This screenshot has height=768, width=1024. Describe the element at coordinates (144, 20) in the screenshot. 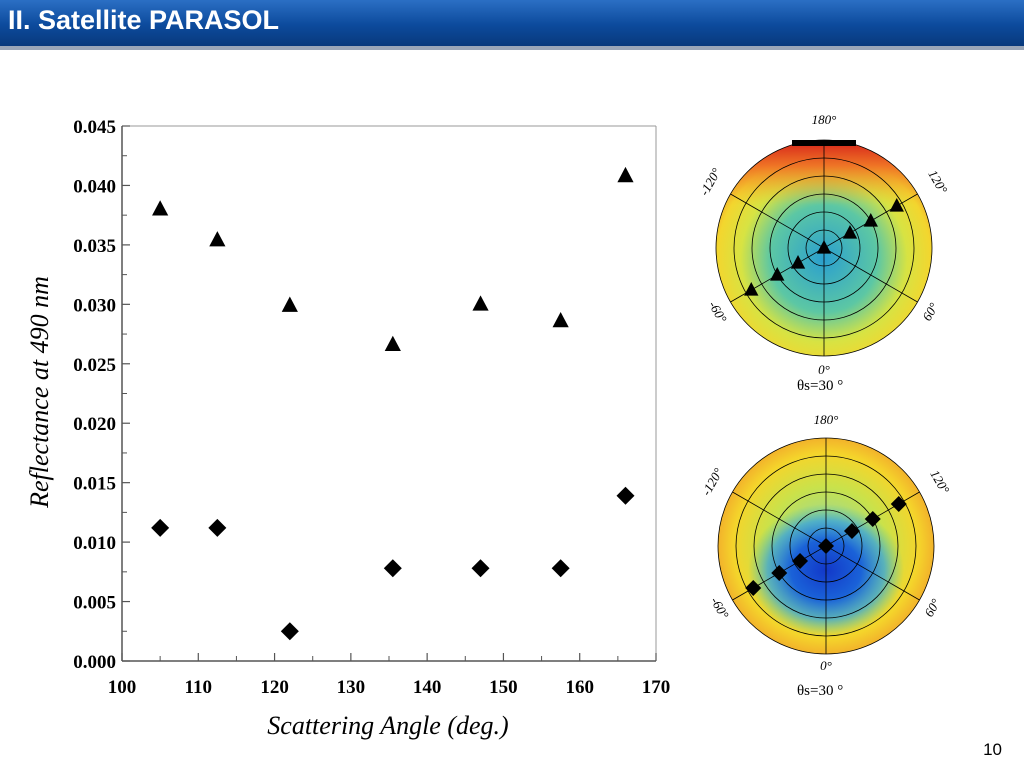

I see `slide-title: II. Satellite PARASOL` at that location.